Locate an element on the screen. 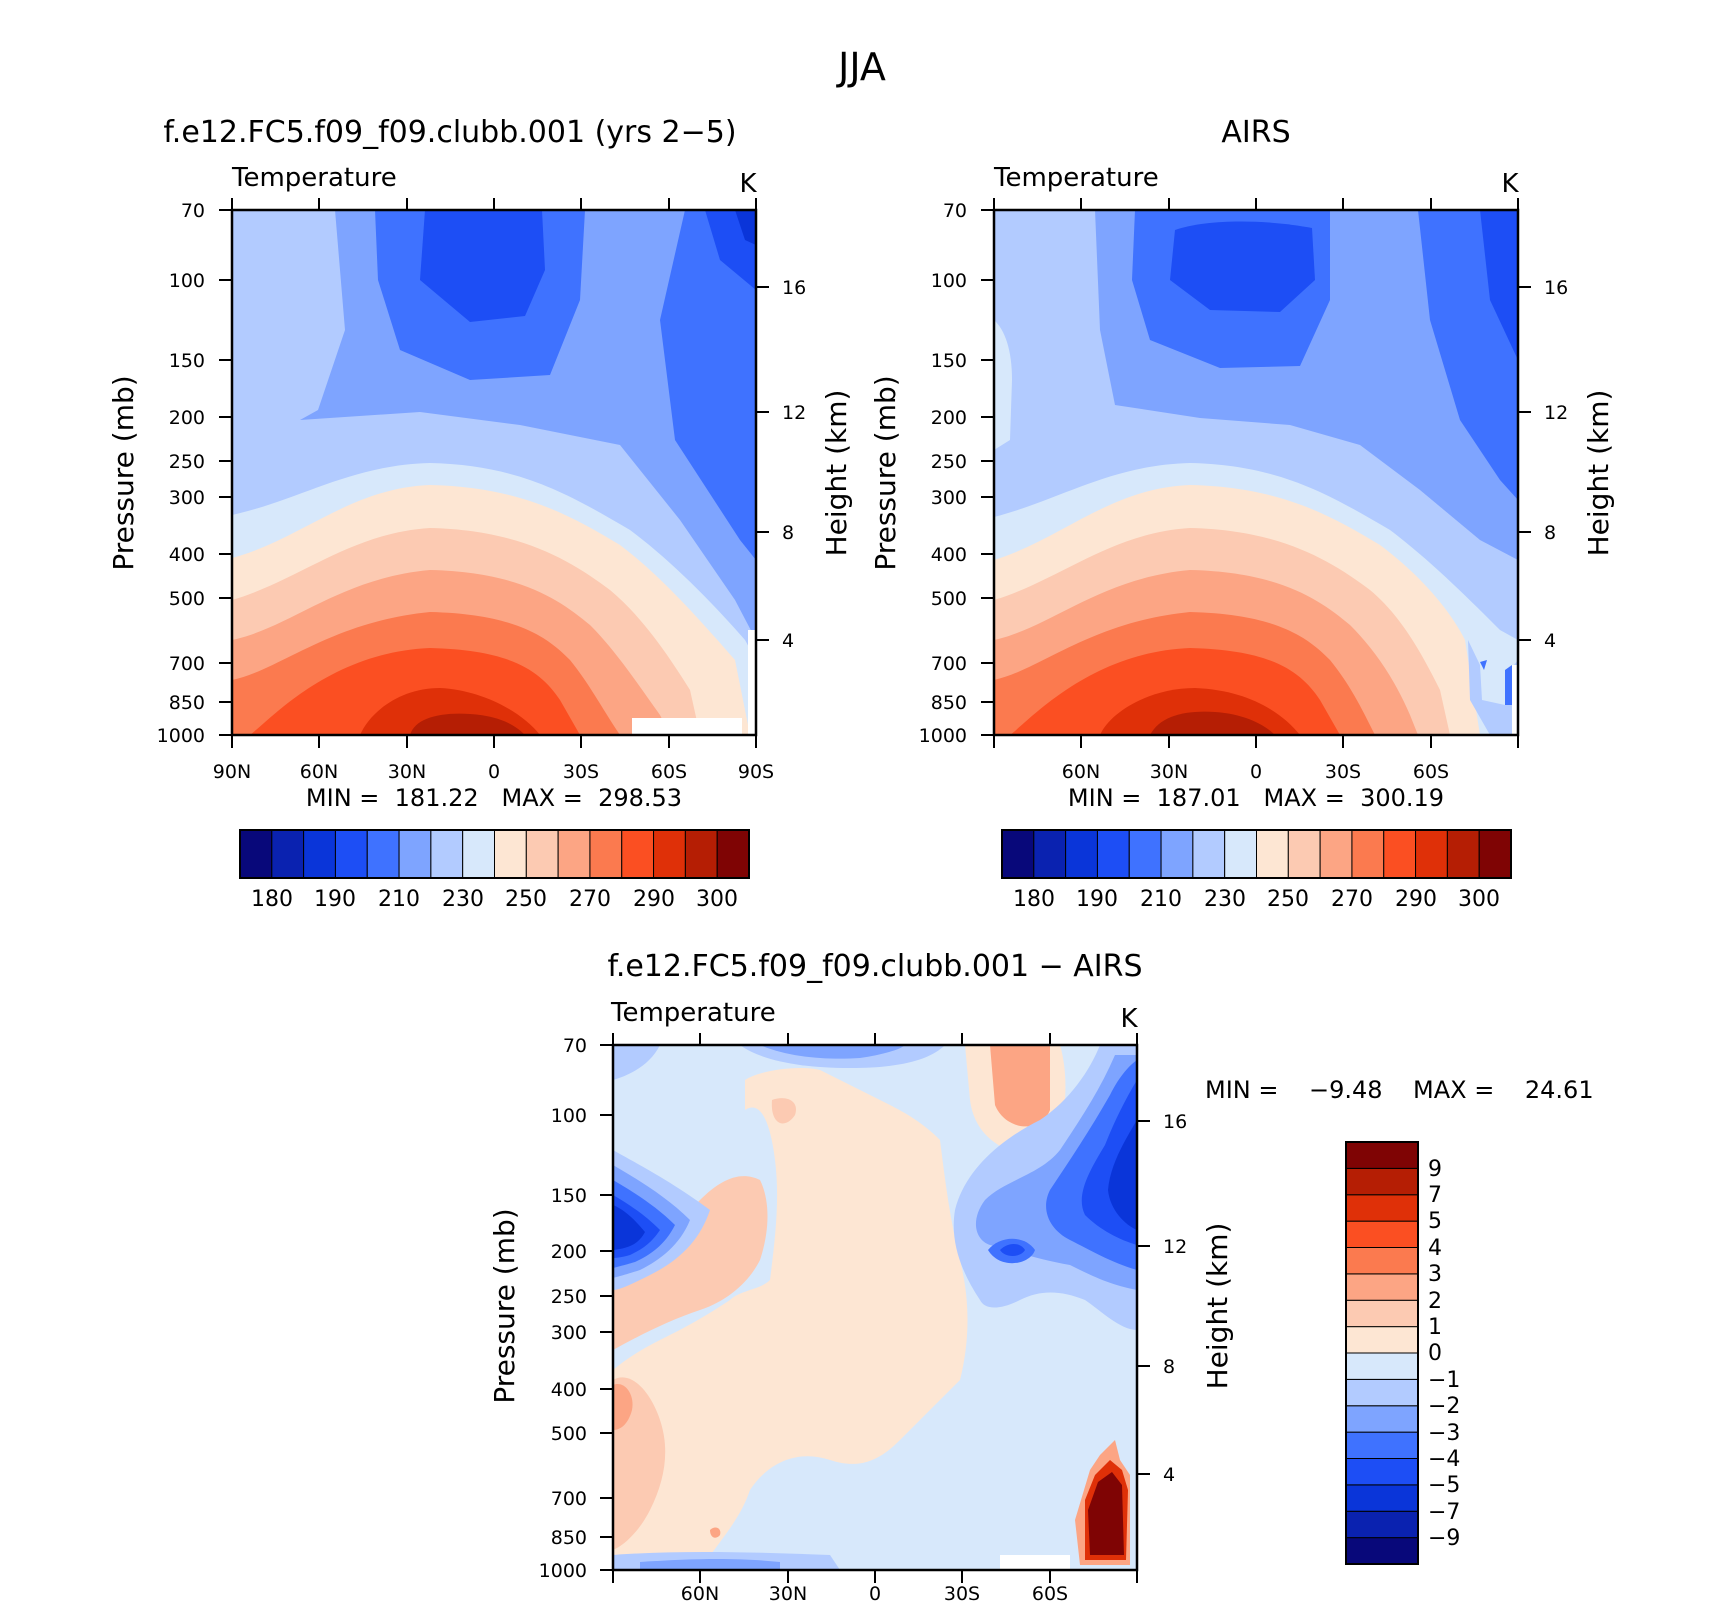 Image resolution: width=1710 pixels, height=1606 pixels. colorbar-tick-label: 4 is located at coordinates (1435, 1248).